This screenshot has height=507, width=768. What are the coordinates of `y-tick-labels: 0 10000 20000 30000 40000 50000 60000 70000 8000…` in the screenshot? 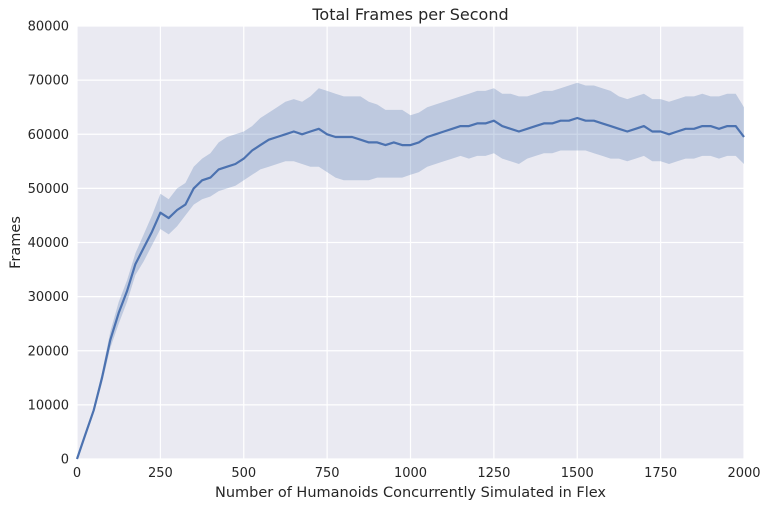 It's located at (48, 244).